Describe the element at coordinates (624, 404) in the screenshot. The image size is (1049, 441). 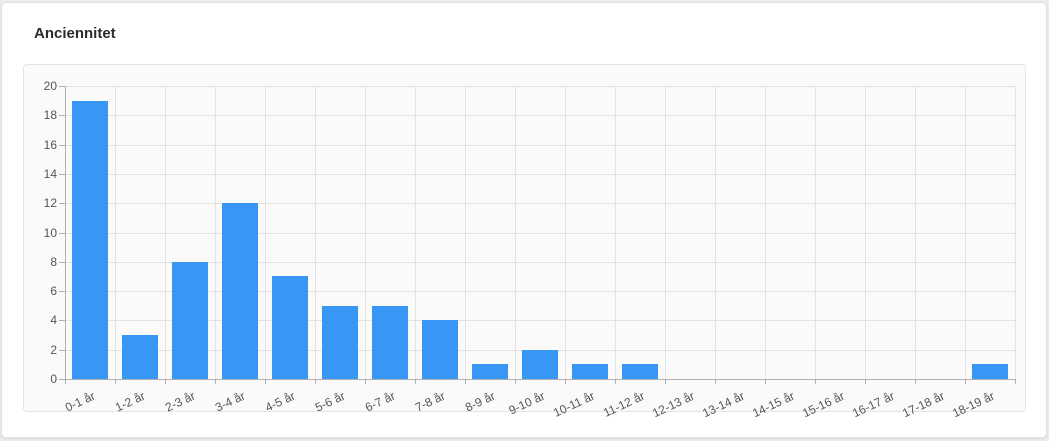
I see `x-axis-tick-label: 11-12 år` at that location.